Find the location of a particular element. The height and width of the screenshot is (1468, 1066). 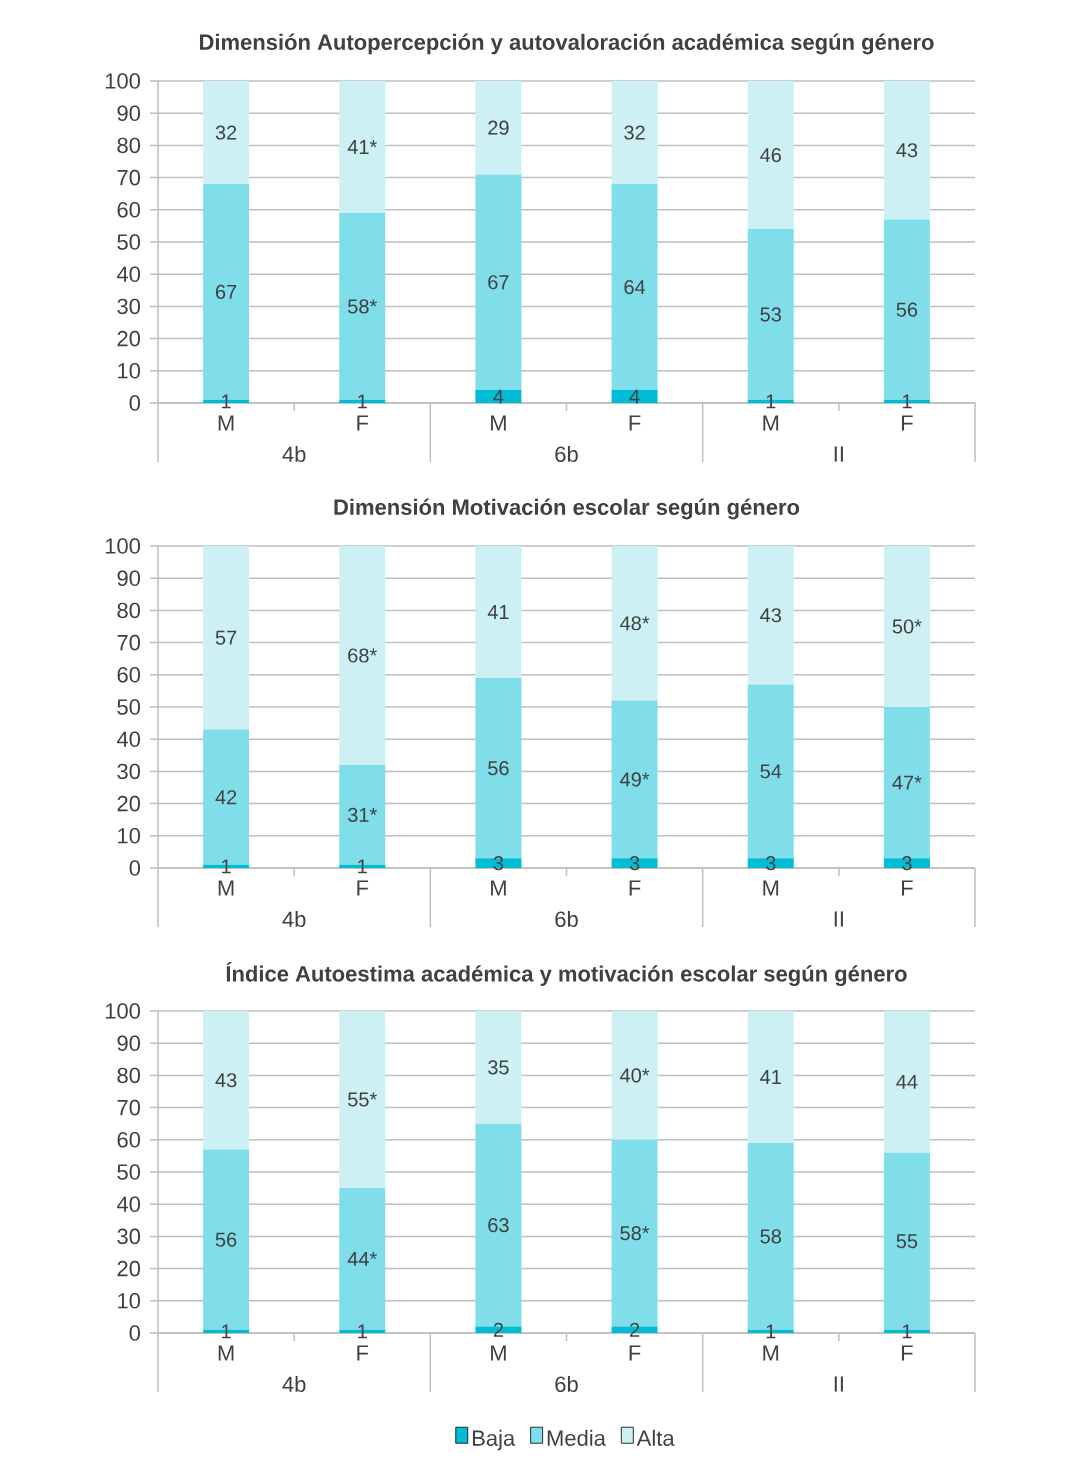

data-label: 53 is located at coordinates (770, 314).